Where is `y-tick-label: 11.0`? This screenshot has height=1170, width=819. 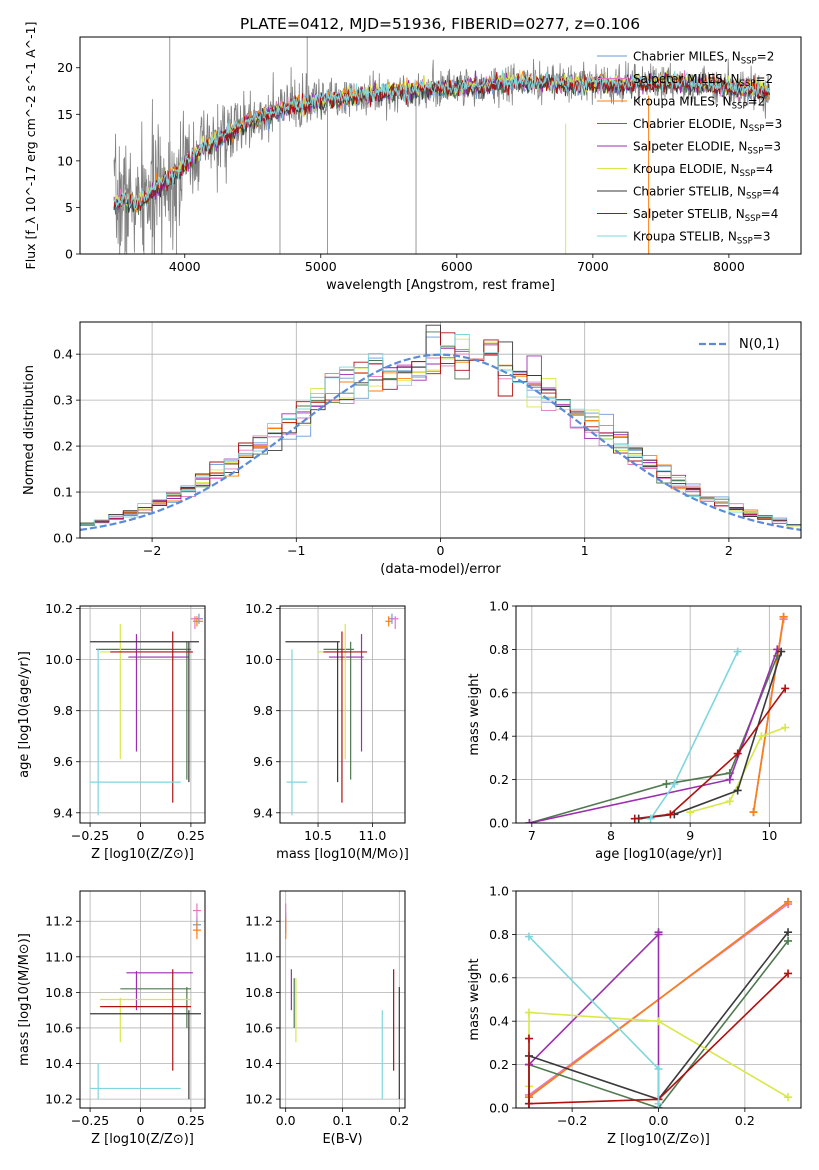
y-tick-label: 11.0 is located at coordinates (59, 956).